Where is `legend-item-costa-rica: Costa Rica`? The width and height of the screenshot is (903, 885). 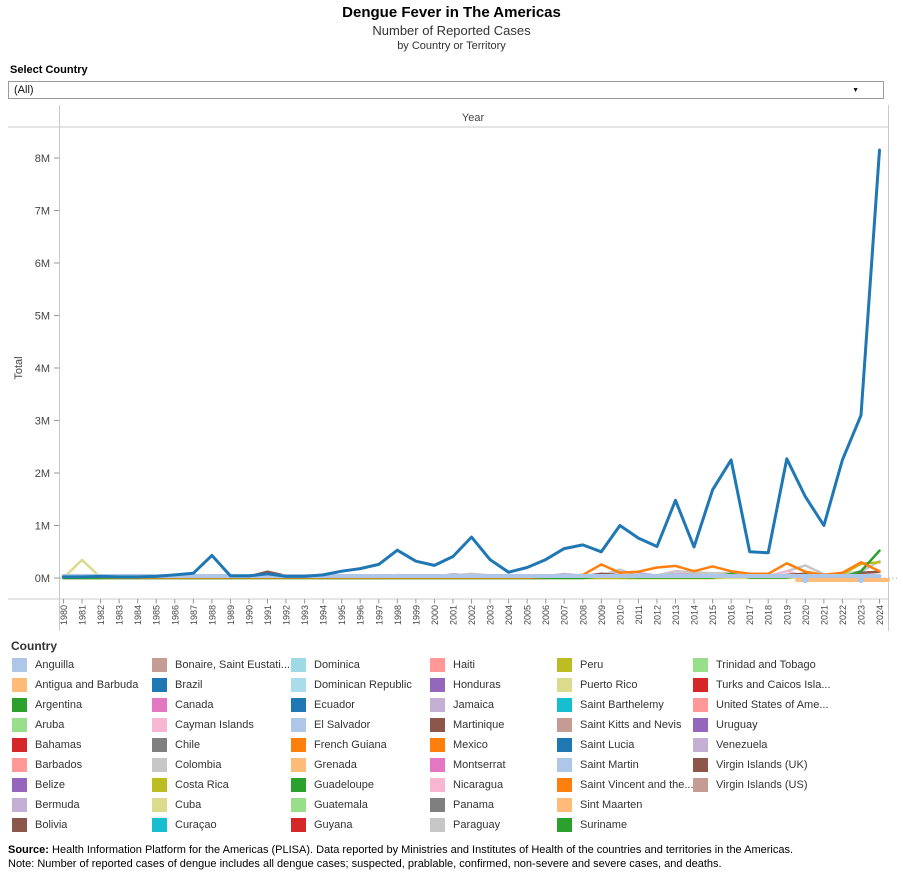
legend-item-costa-rica: Costa Rica is located at coordinates (221, 785).